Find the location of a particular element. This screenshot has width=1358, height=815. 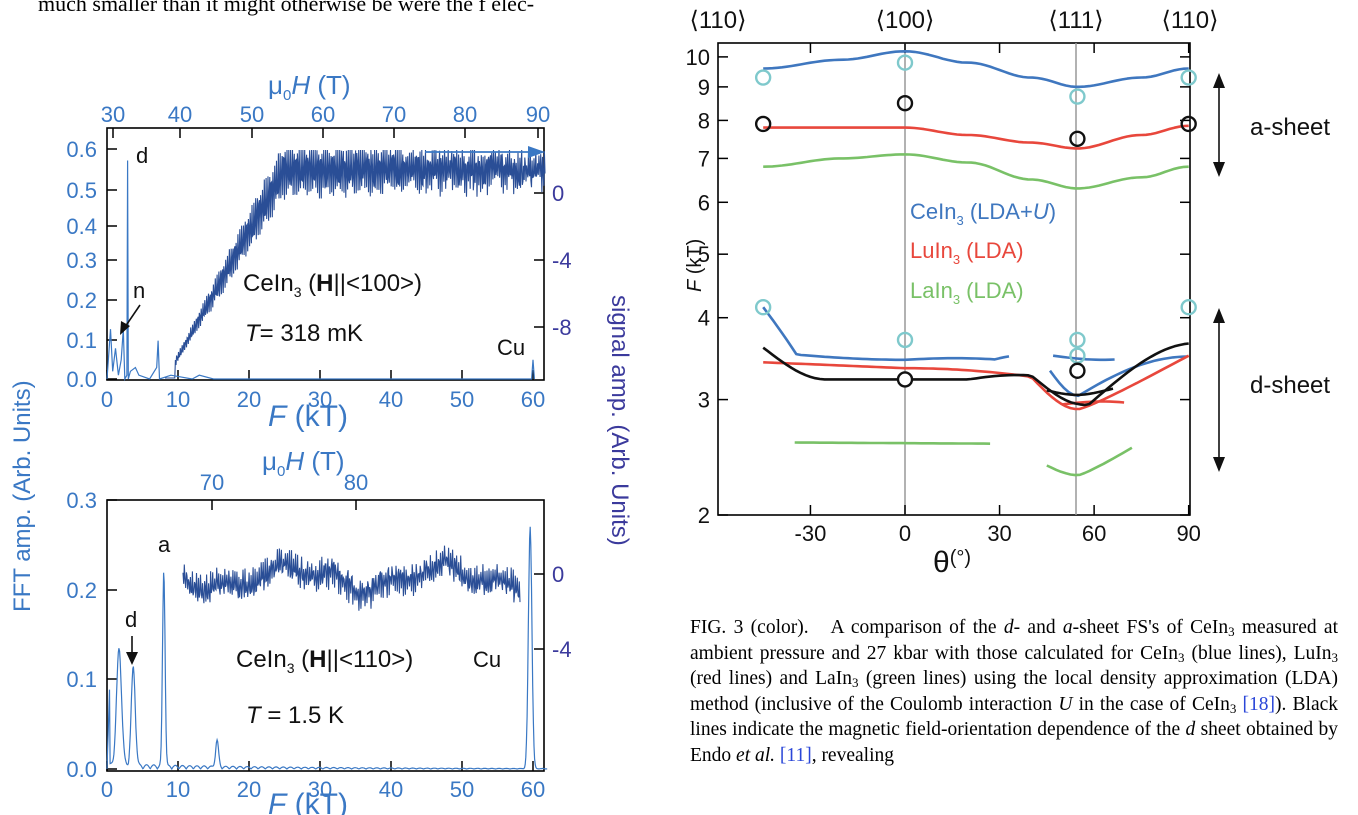

top-field-label: 80 is located at coordinates (465, 114).